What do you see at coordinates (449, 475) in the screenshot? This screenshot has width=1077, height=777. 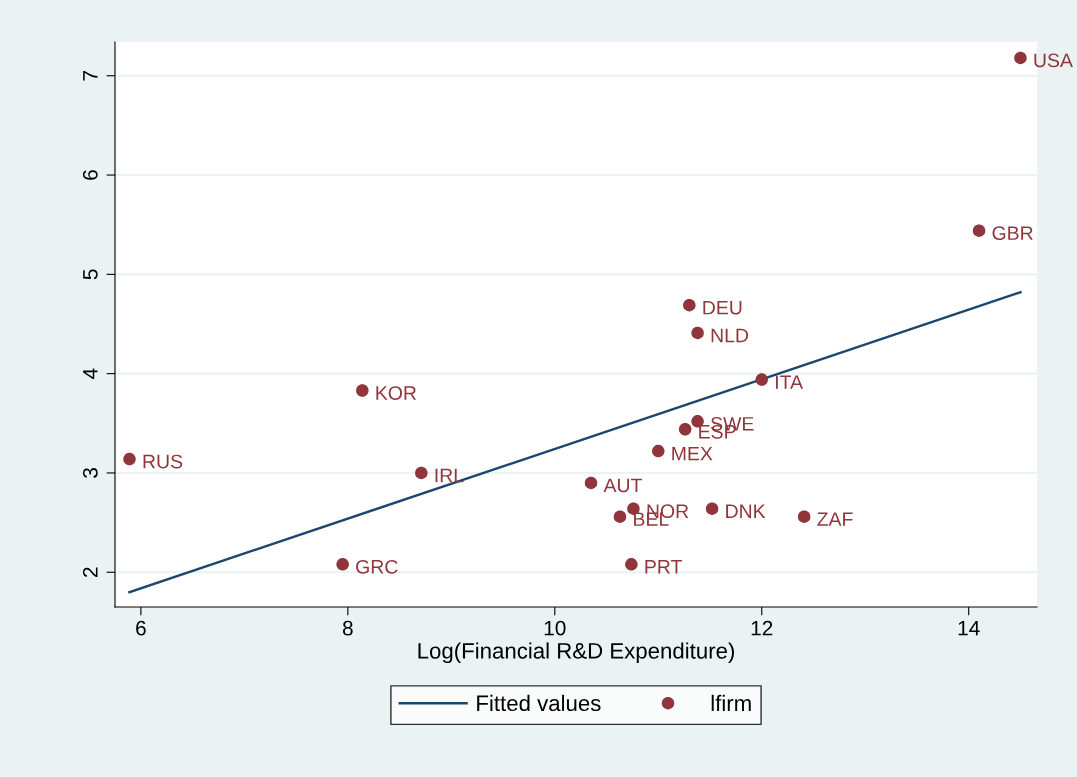 I see `annotation: IRL` at bounding box center [449, 475].